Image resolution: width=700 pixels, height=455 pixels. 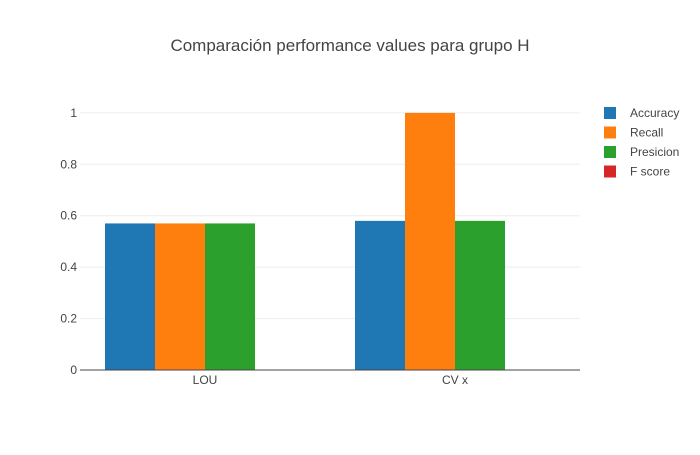 I want to click on y-tick-label: 0.8, so click(x=68, y=164).